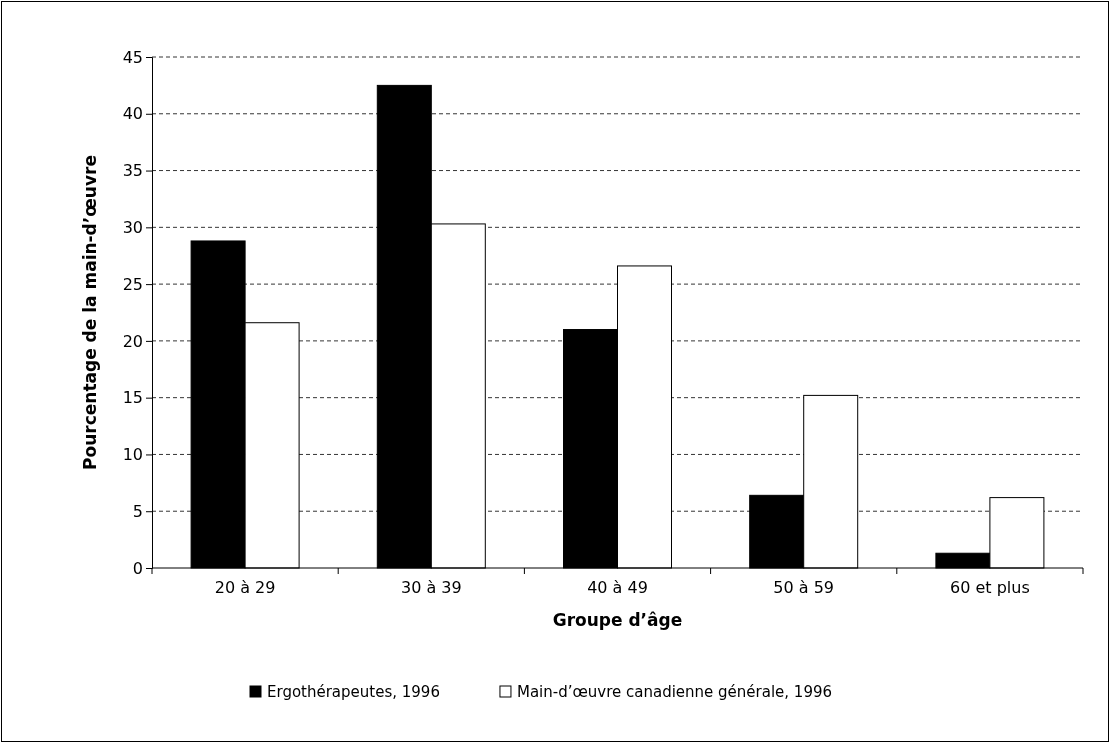  I want to click on y-tick-label: 35, so click(132, 171).